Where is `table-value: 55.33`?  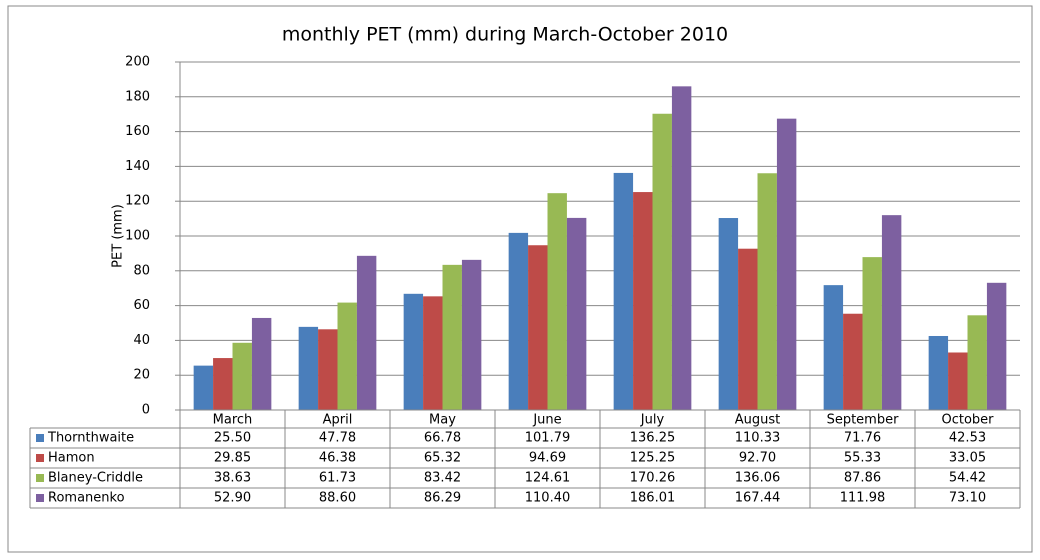
table-value: 55.33 is located at coordinates (862, 458).